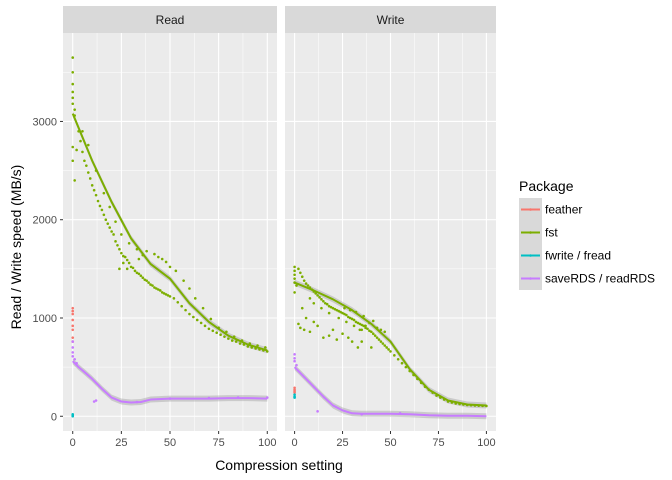 Image resolution: width=672 pixels, height=480 pixels. I want to click on legend-title: Package, so click(546, 186).